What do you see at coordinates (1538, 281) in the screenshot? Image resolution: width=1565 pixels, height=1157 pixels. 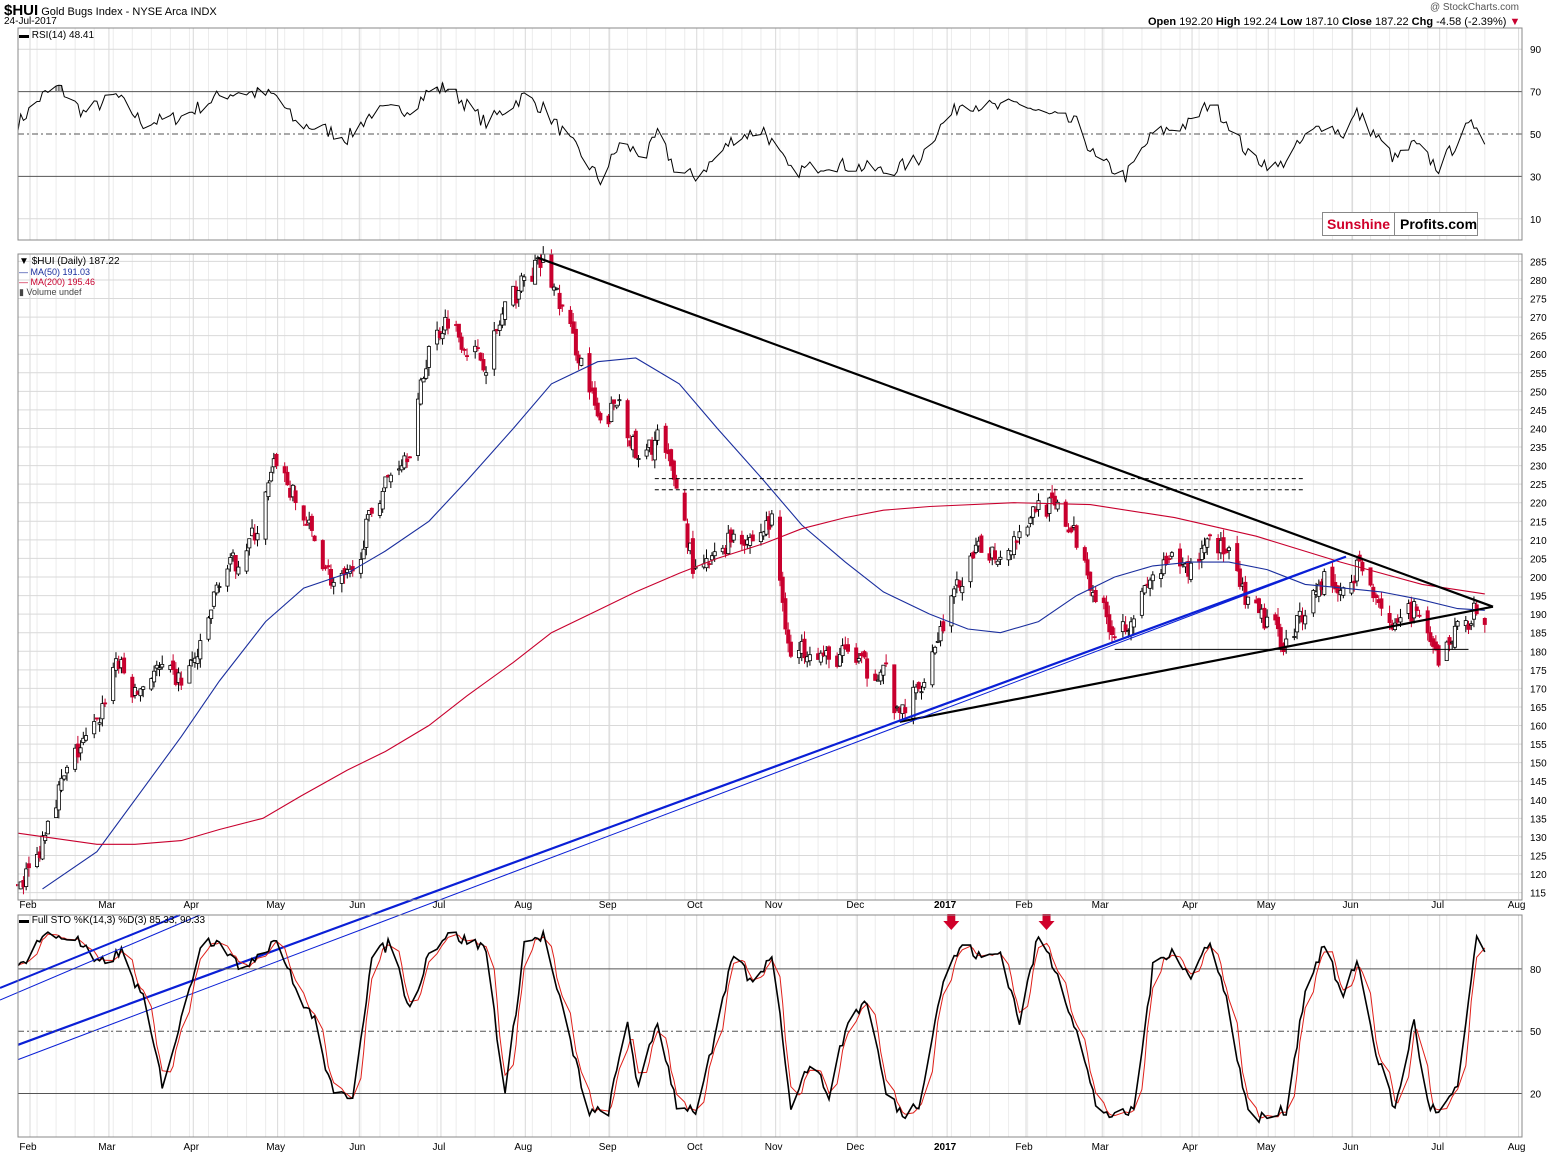 I see `price-tick: 280` at bounding box center [1538, 281].